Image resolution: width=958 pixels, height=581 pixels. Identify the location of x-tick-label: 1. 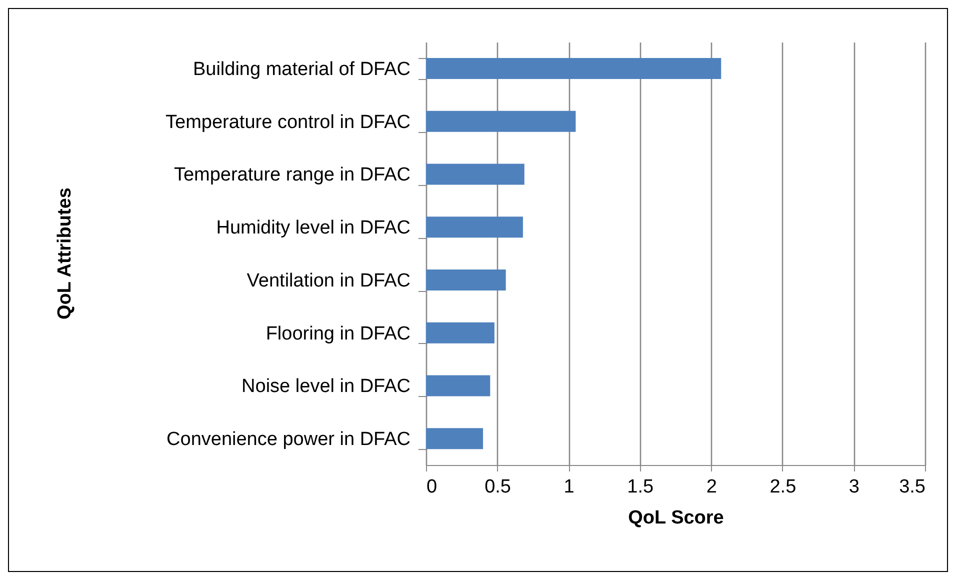
(569, 487).